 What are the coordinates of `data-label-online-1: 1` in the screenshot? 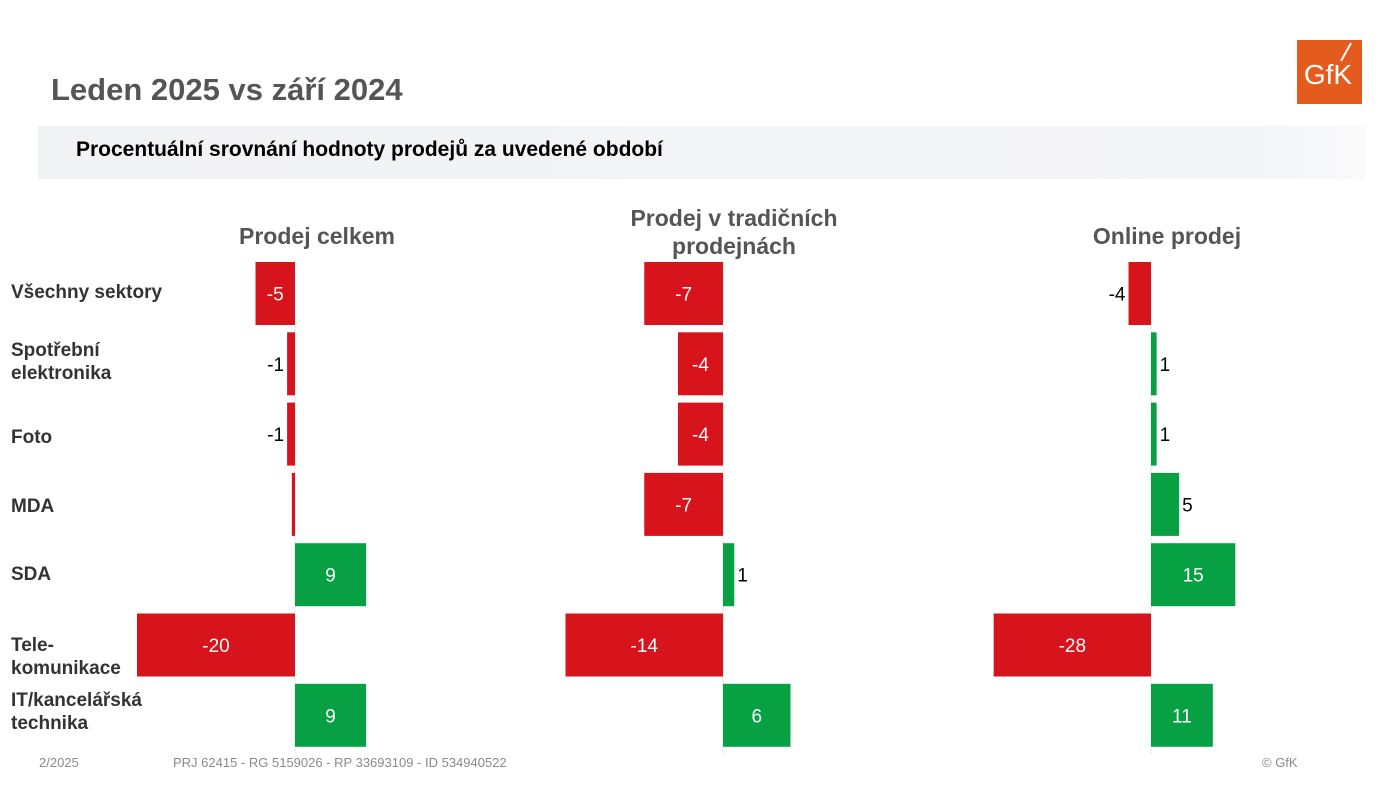 It's located at (1165, 365).